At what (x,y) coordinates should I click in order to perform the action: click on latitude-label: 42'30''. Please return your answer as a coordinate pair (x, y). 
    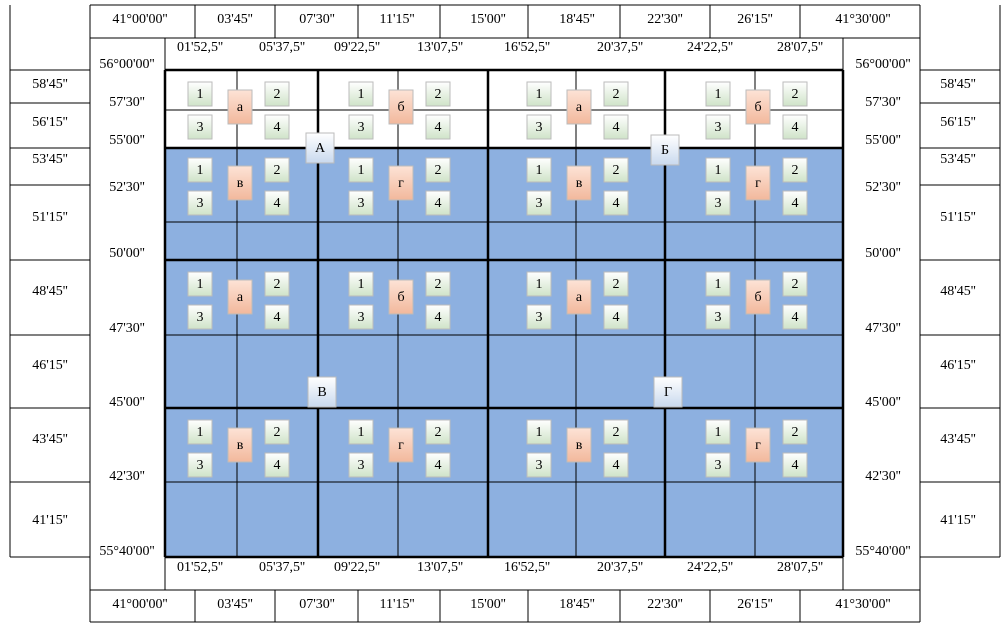
    Looking at the image, I should click on (883, 476).